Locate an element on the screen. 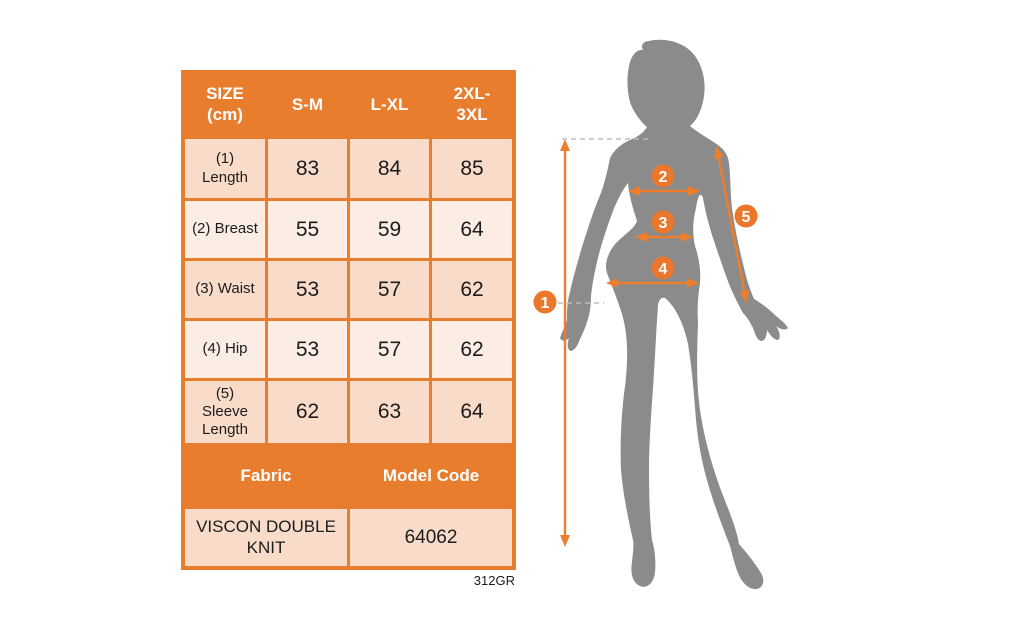 This screenshot has height=637, width=1024. marker-4-label: 4 is located at coordinates (663, 269).